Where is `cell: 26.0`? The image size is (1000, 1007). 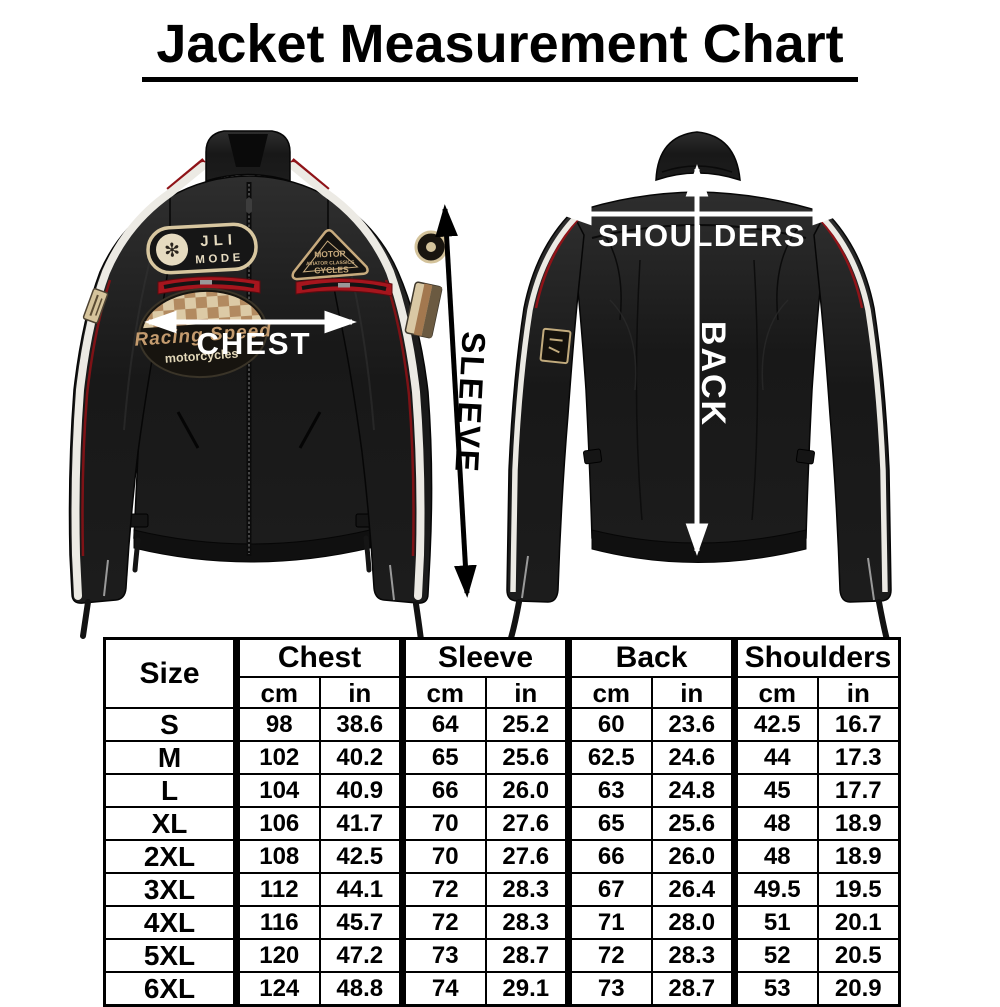 cell: 26.0 is located at coordinates (693, 856).